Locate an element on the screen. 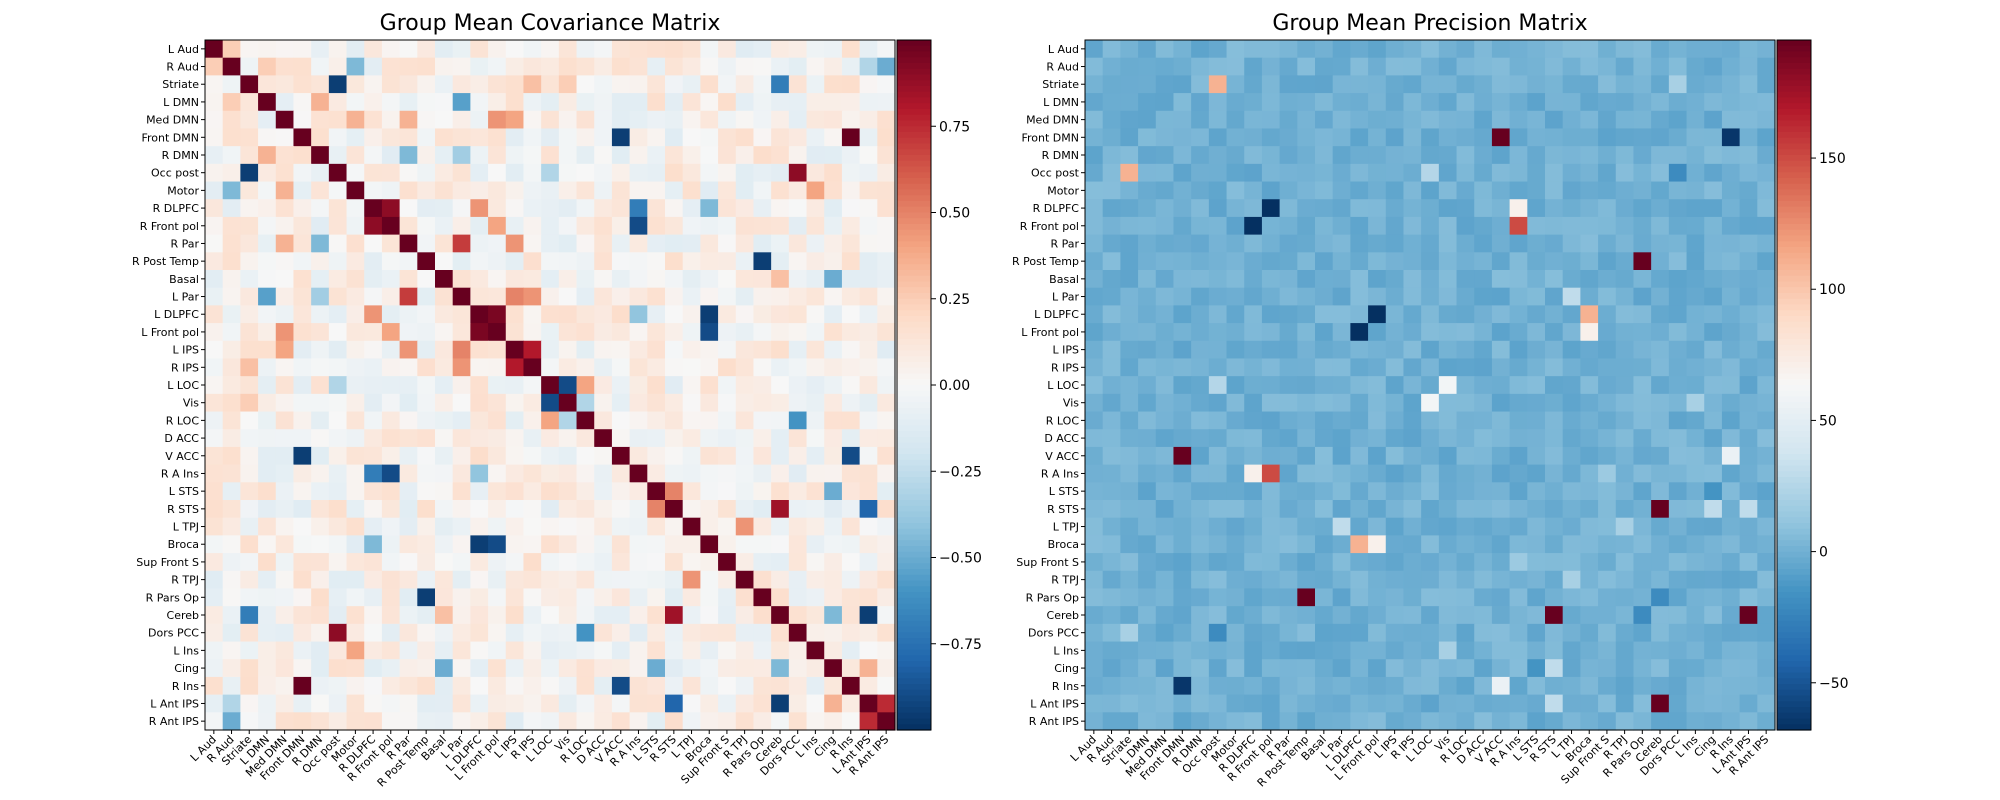  prec-ytick-label: L Front pol is located at coordinates (1050, 332).